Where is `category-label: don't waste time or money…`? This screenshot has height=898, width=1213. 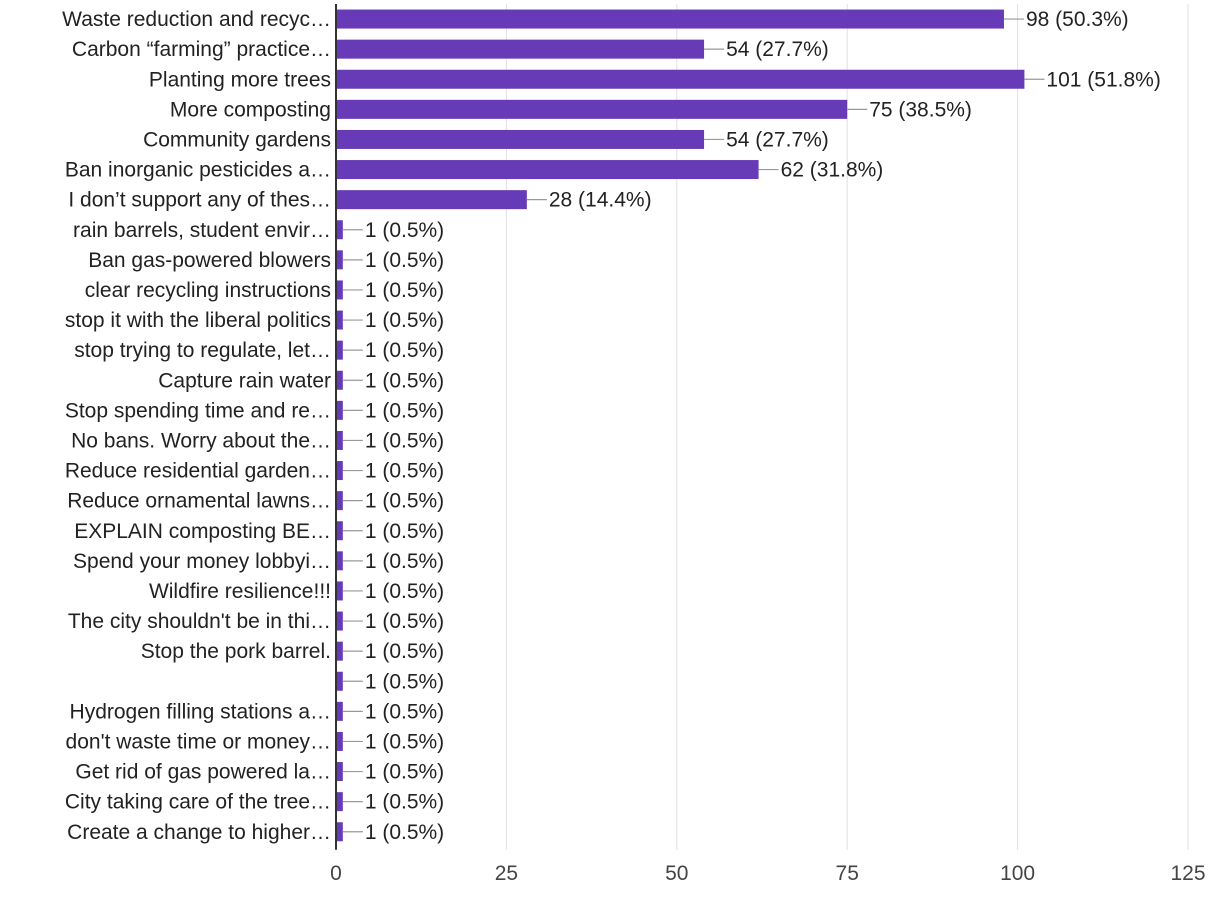 category-label: don't waste time or money… is located at coordinates (198, 741).